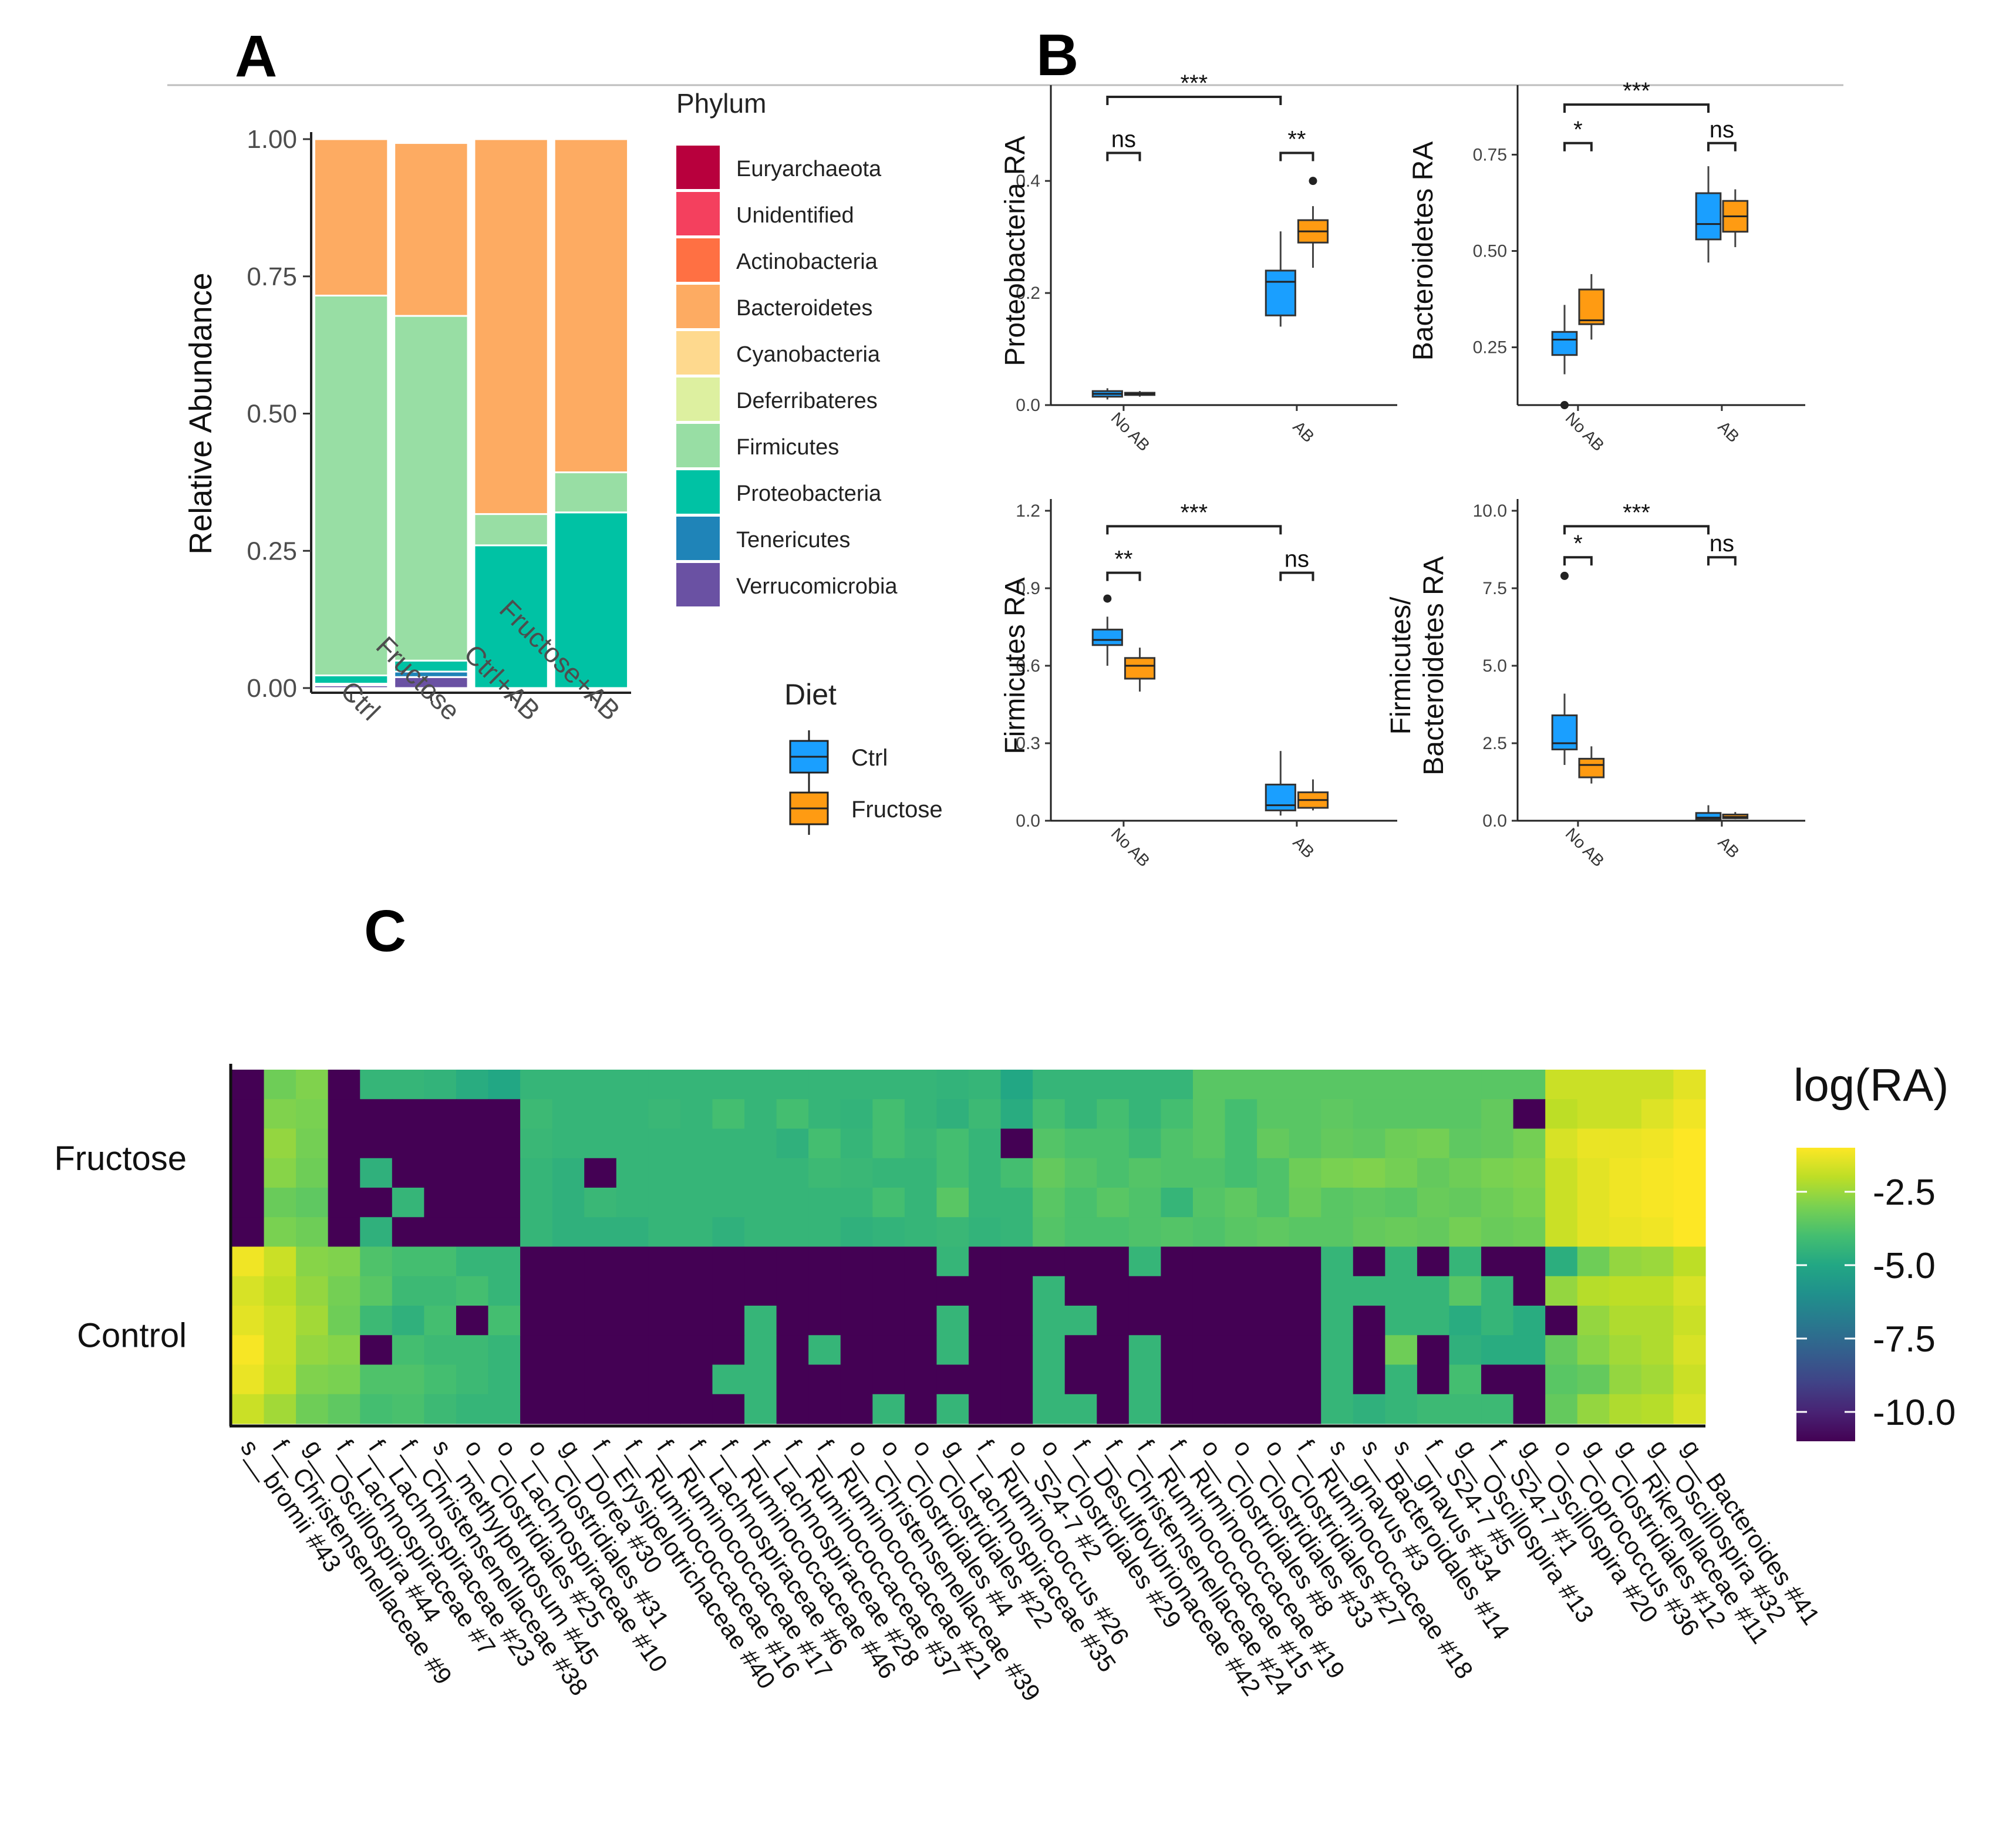 The width and height of the screenshot is (2016, 1844). Describe the element at coordinates (1194, 100) in the screenshot. I see `significance-bracket` at that location.